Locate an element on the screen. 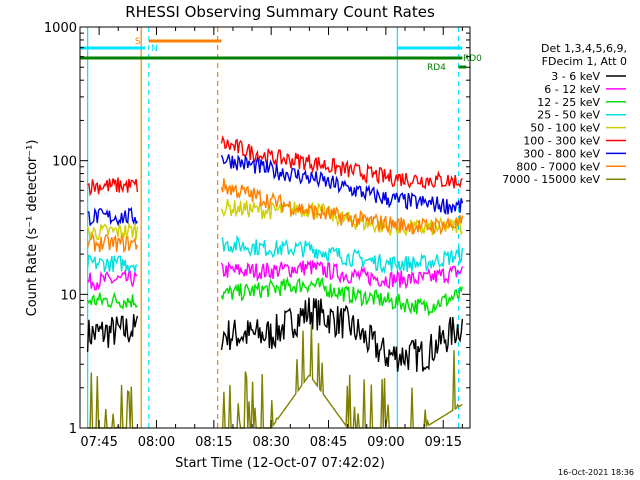  x-tick-label: 08:30 is located at coordinates (270, 442).